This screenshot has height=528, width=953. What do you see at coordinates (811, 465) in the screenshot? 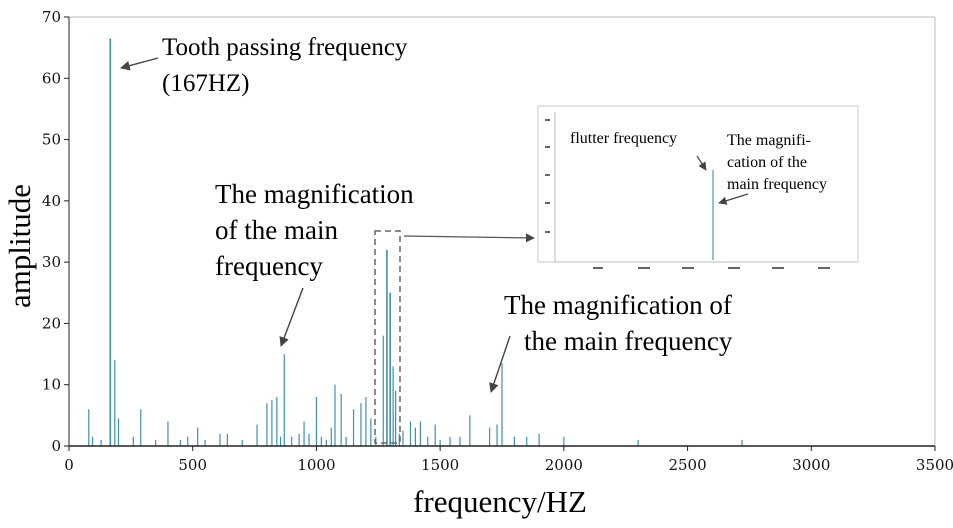
I see `x-tick-label: 3000` at bounding box center [811, 465].